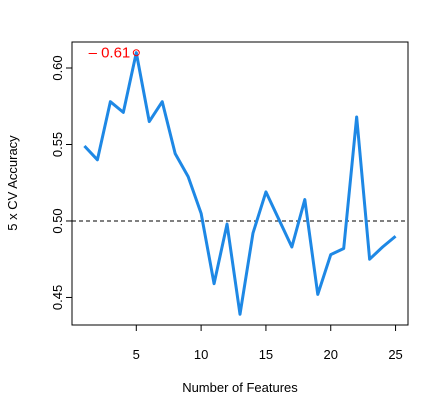 The image size is (435, 410). Describe the element at coordinates (12, 183) in the screenshot. I see `y-axis-label: 5 x CV Accuracy` at that location.